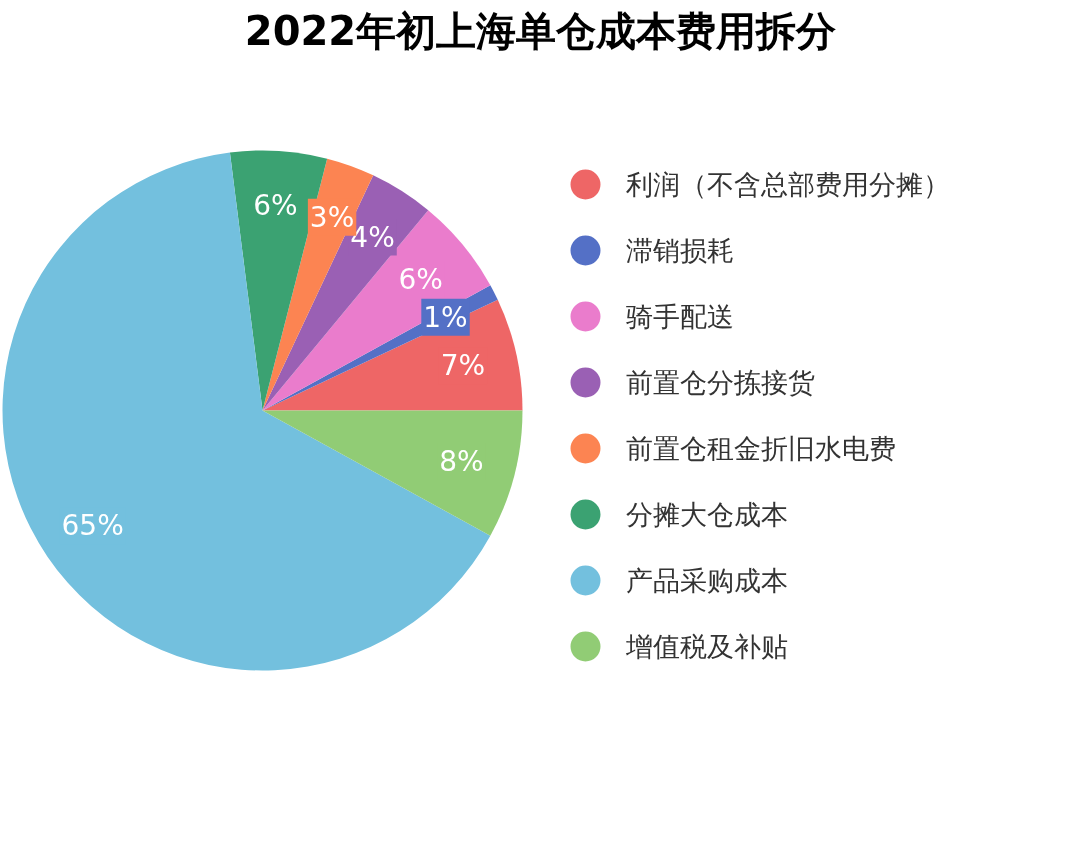 The width and height of the screenshot is (1080, 844). I want to click on legend-label: 前置仓分拣接货, so click(720, 382).